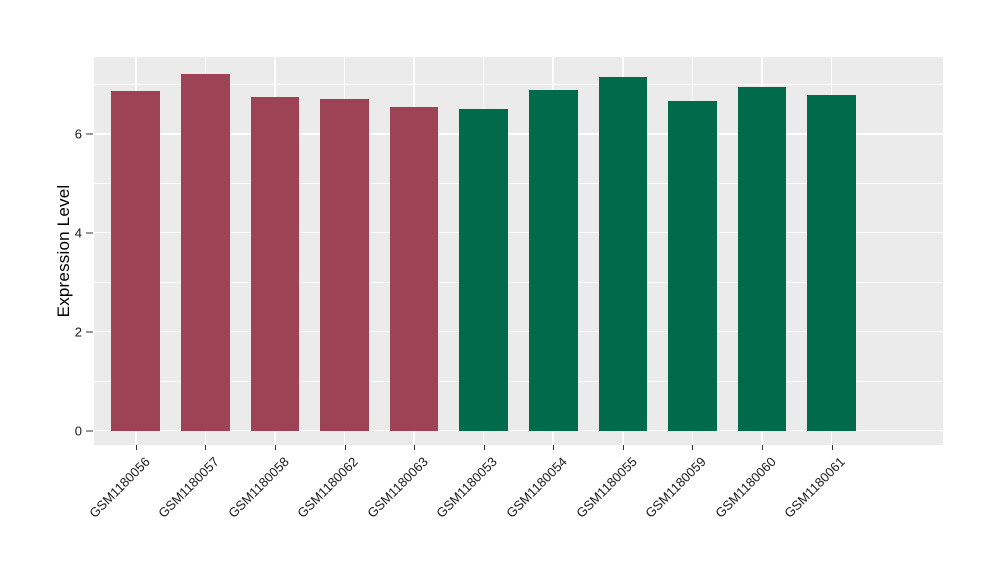 The image size is (1000, 580). Describe the element at coordinates (518, 84) in the screenshot. I see `gridline-minor-y7` at that location.